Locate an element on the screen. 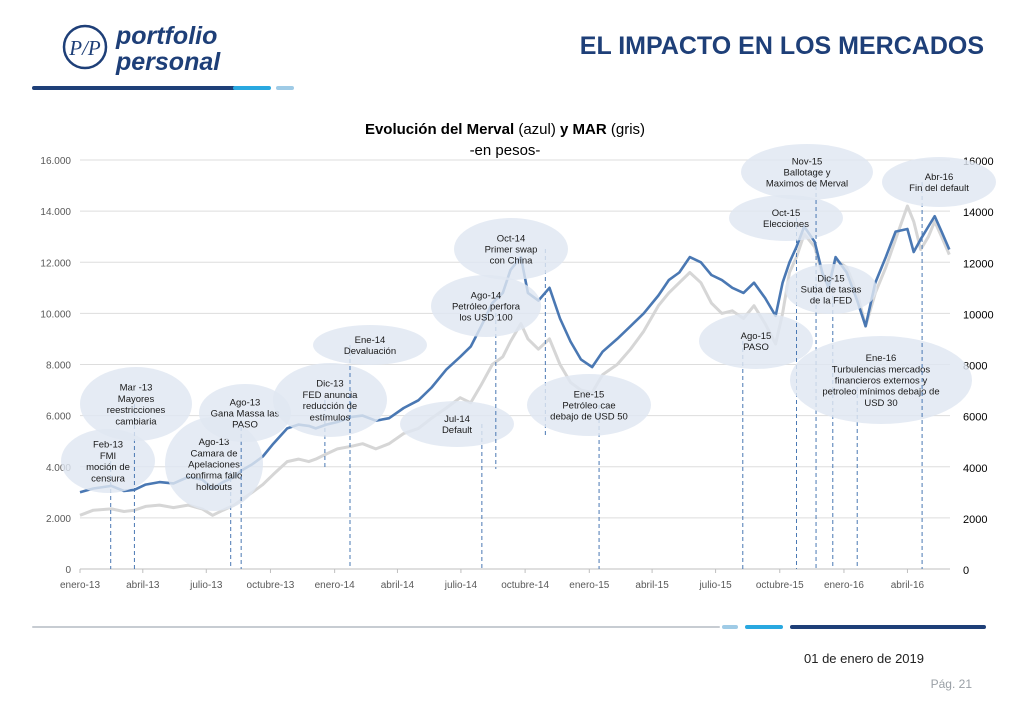 The width and height of the screenshot is (1024, 709). annotation-line: Suba de tasas is located at coordinates (831, 290).